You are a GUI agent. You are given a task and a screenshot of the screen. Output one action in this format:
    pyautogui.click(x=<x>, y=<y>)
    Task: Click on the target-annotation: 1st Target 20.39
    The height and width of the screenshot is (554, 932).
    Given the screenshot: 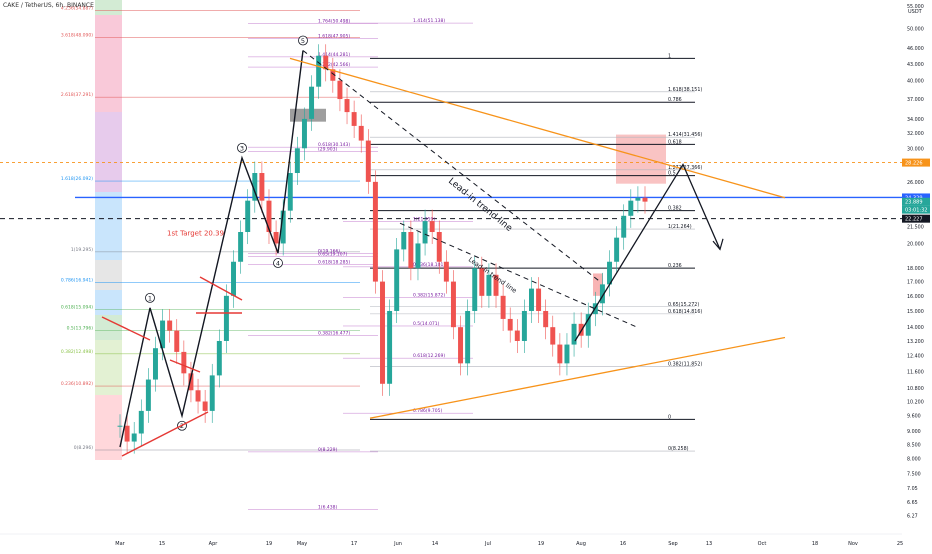 What is the action you would take?
    pyautogui.click(x=195, y=233)
    